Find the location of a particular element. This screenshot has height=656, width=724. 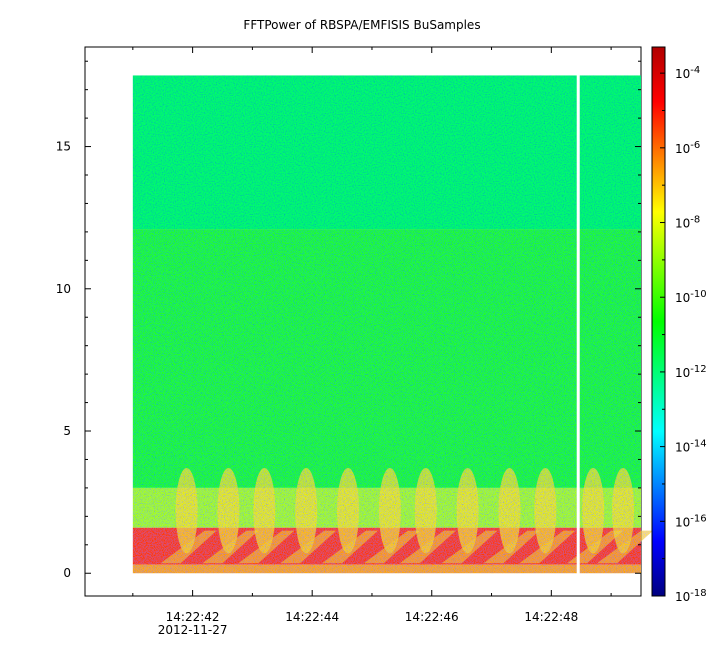

colorbar-bar is located at coordinates (658, 321).